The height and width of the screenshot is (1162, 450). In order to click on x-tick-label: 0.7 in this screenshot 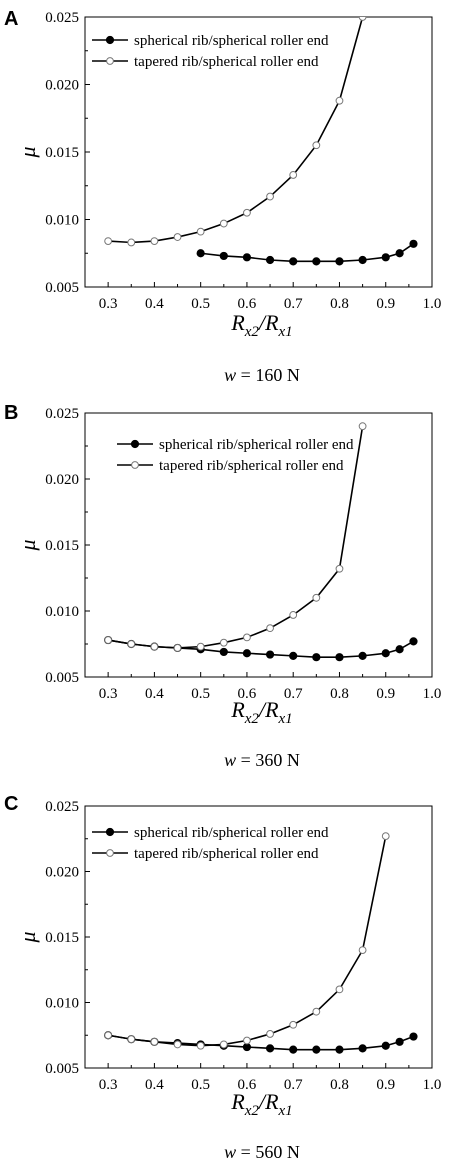, I will do `click(293, 304)`.